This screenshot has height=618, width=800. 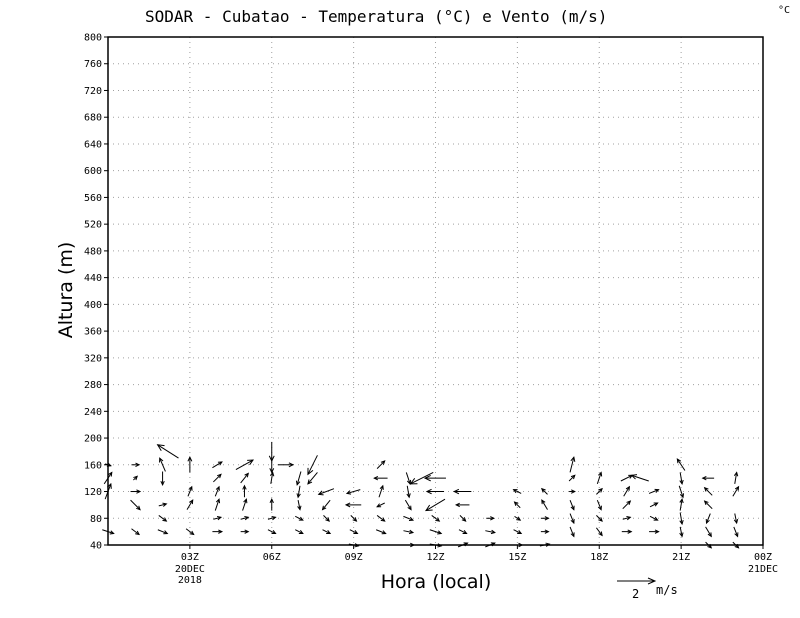 I want to click on y-tick-label: 760, so click(x=93, y=64).